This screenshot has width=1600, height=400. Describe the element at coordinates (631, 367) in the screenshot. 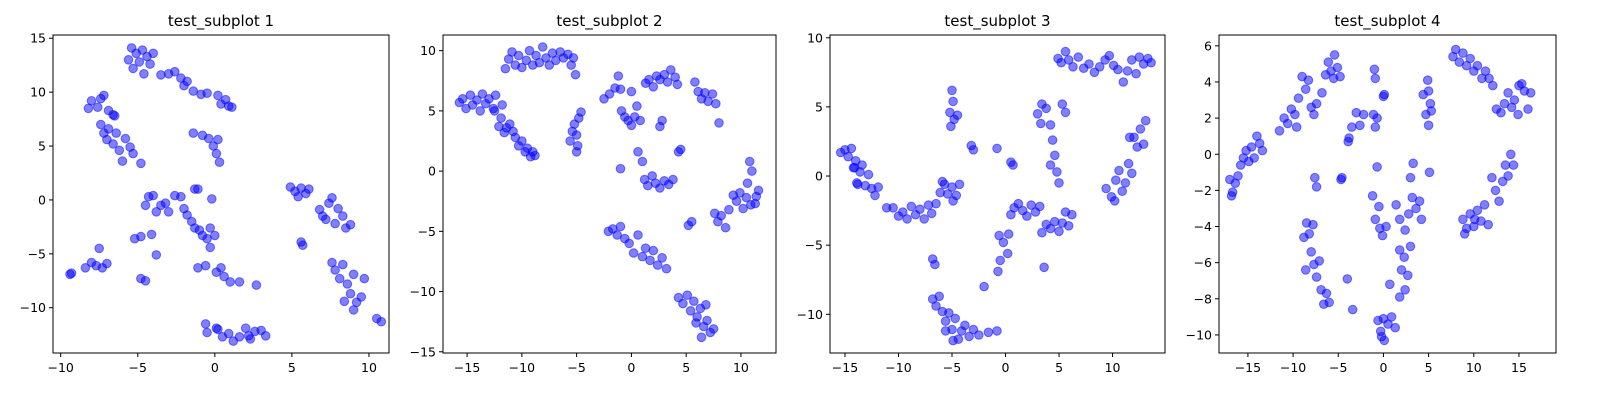

I see `x-tick-label: 0` at that location.